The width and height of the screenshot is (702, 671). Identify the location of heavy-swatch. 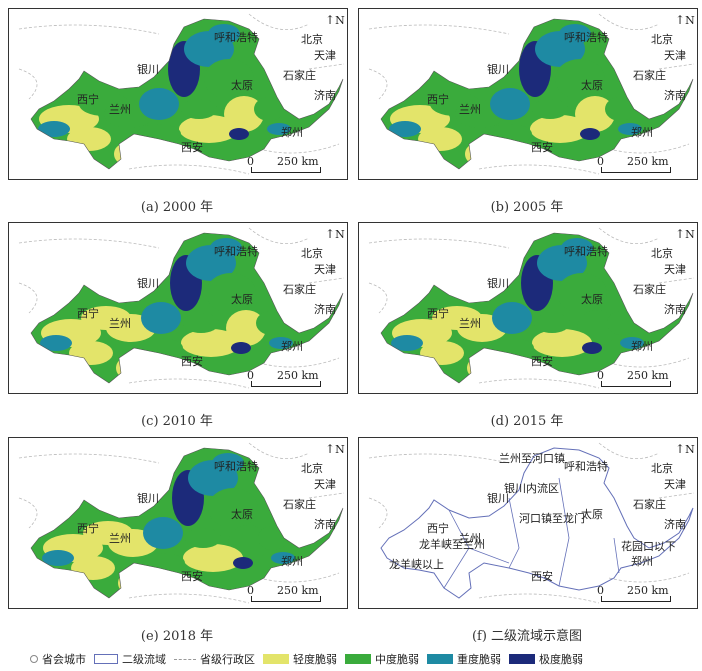
(440, 659).